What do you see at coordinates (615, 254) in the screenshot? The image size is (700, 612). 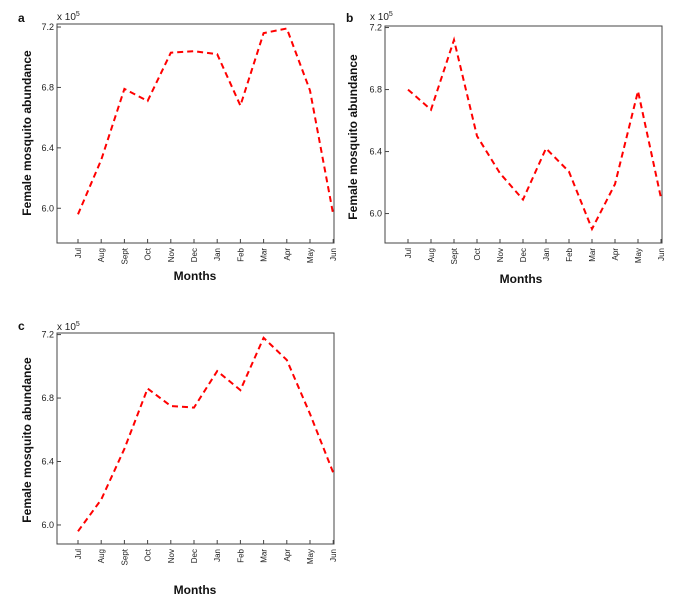 I see `x-tick-label-b-9: Apr` at bounding box center [615, 254].